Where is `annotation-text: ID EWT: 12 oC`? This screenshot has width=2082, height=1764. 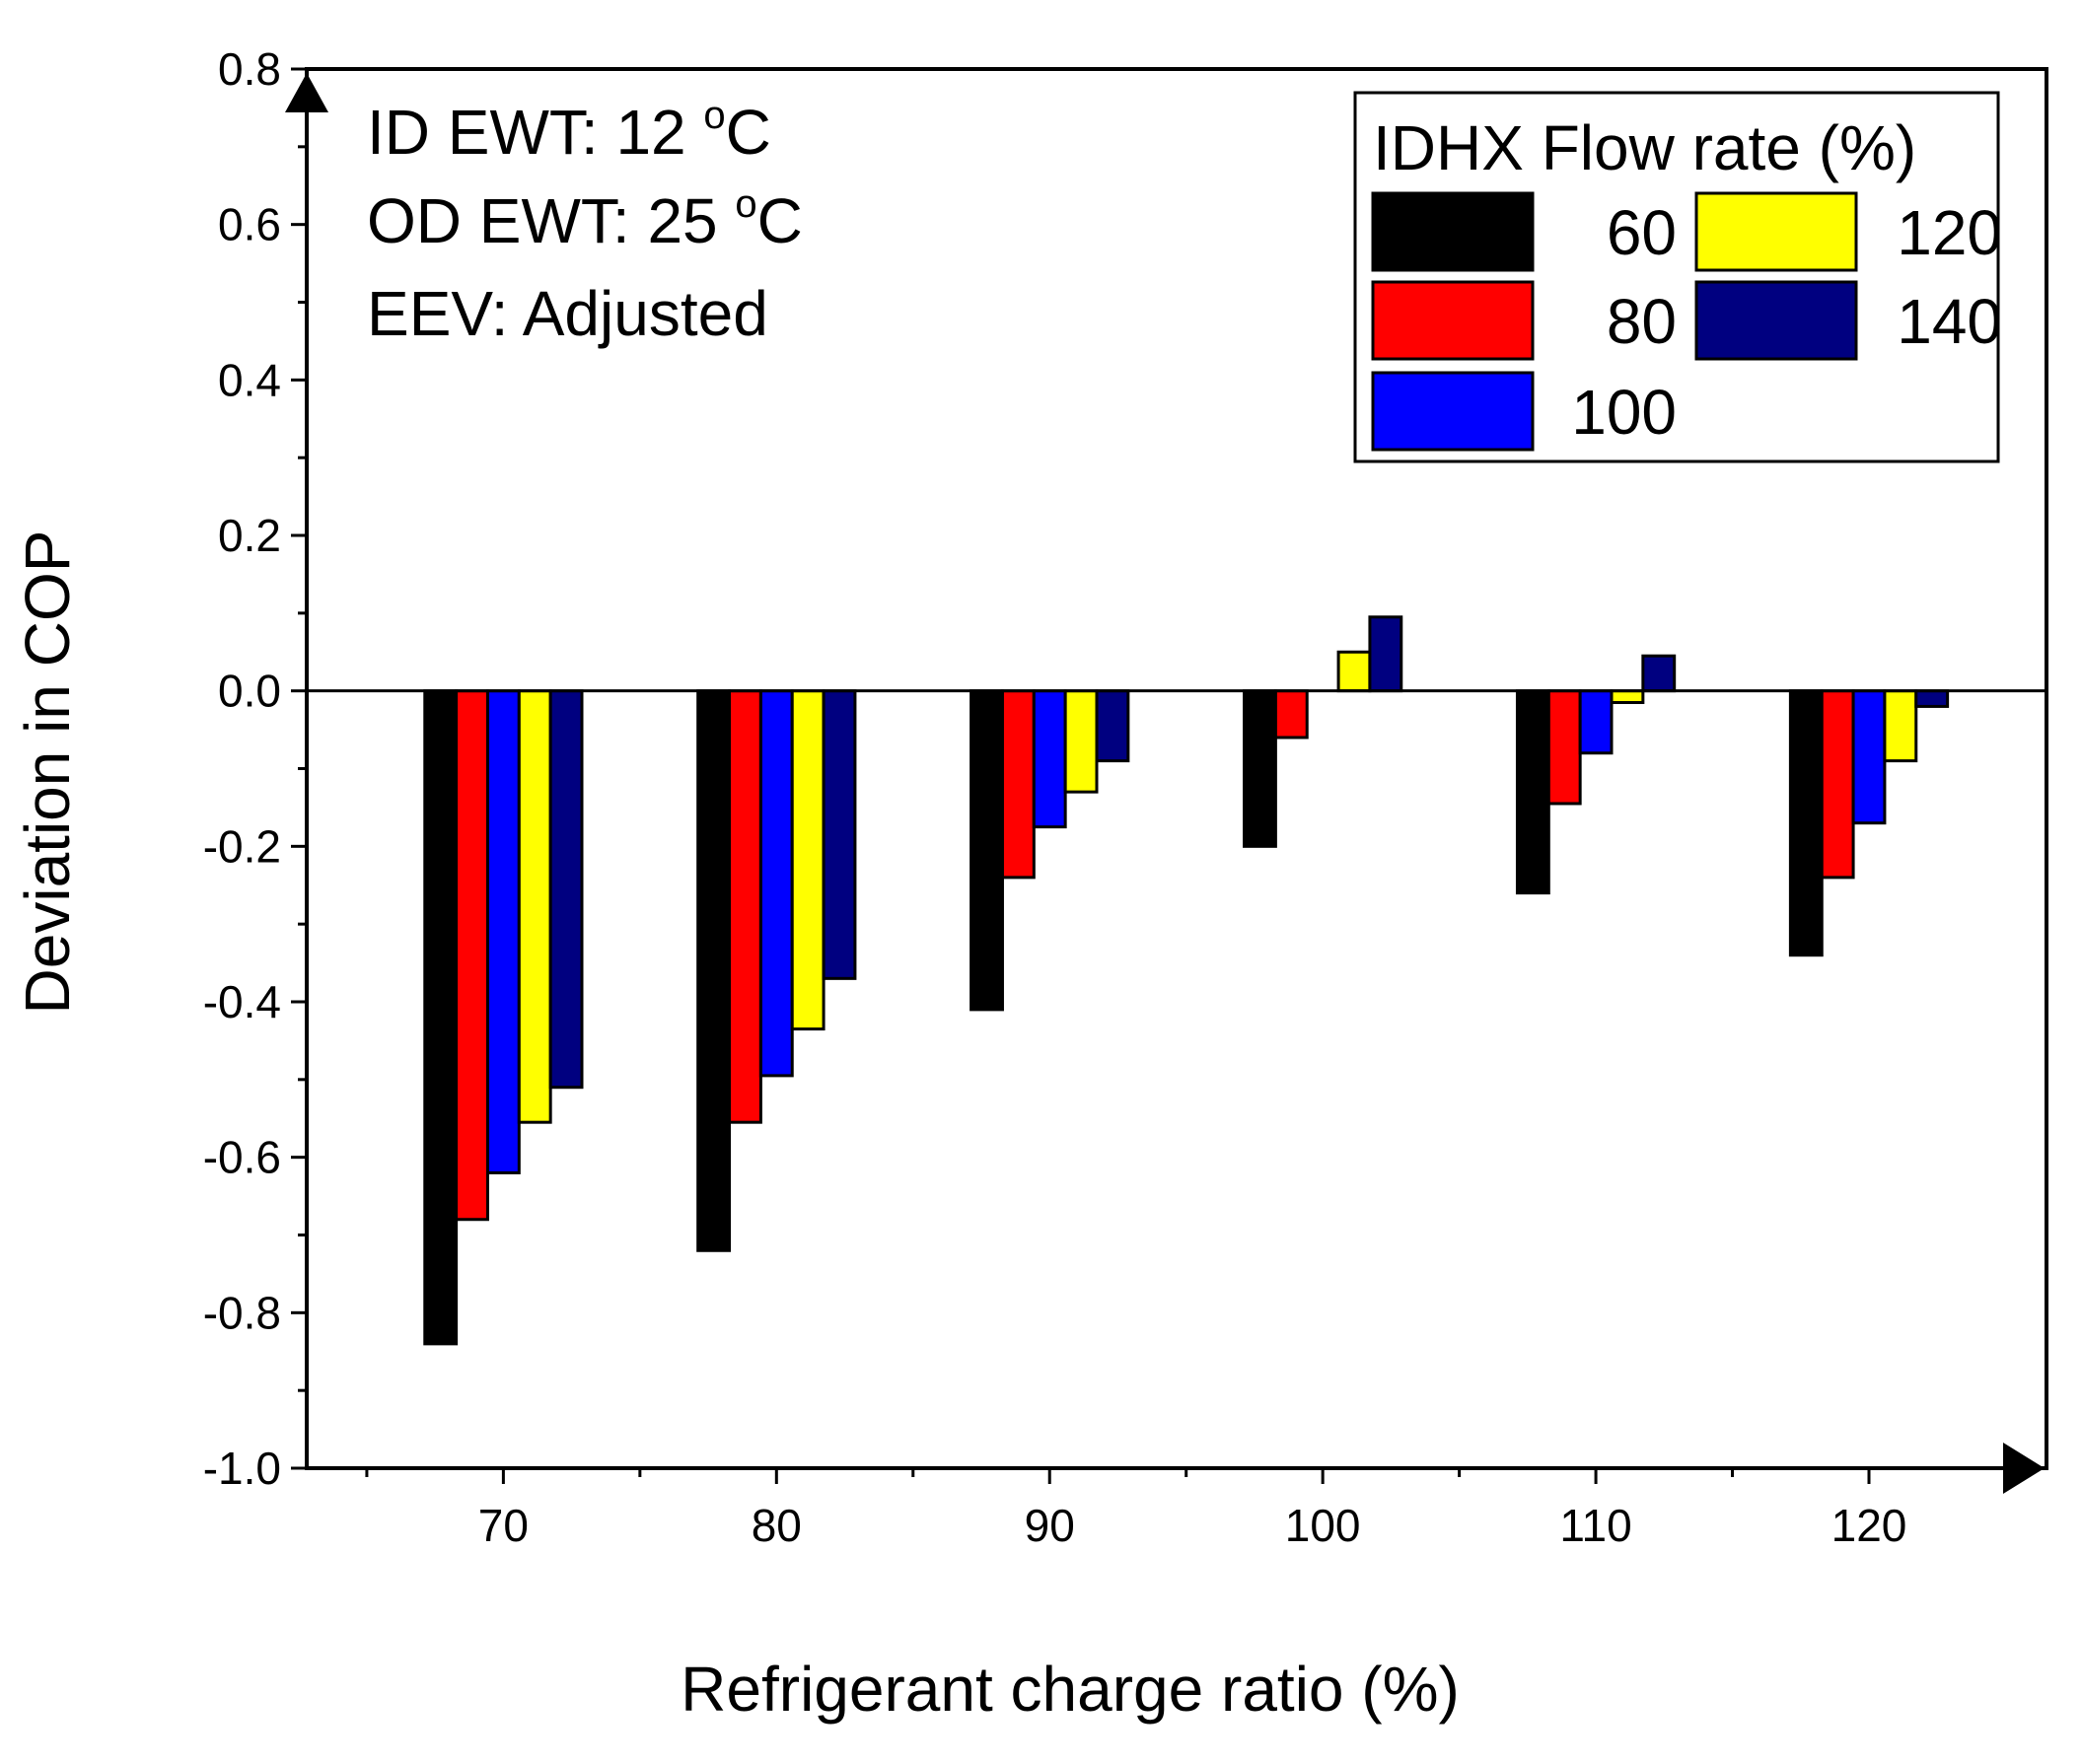
annotation-text: ID EWT: 12 oC is located at coordinates (569, 131).